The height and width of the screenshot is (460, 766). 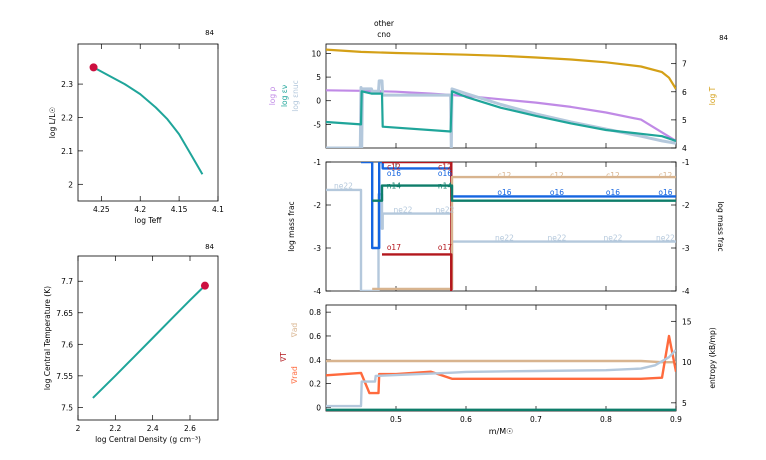 I want to click on x-tick-label: 0.9, so click(x=676, y=419).